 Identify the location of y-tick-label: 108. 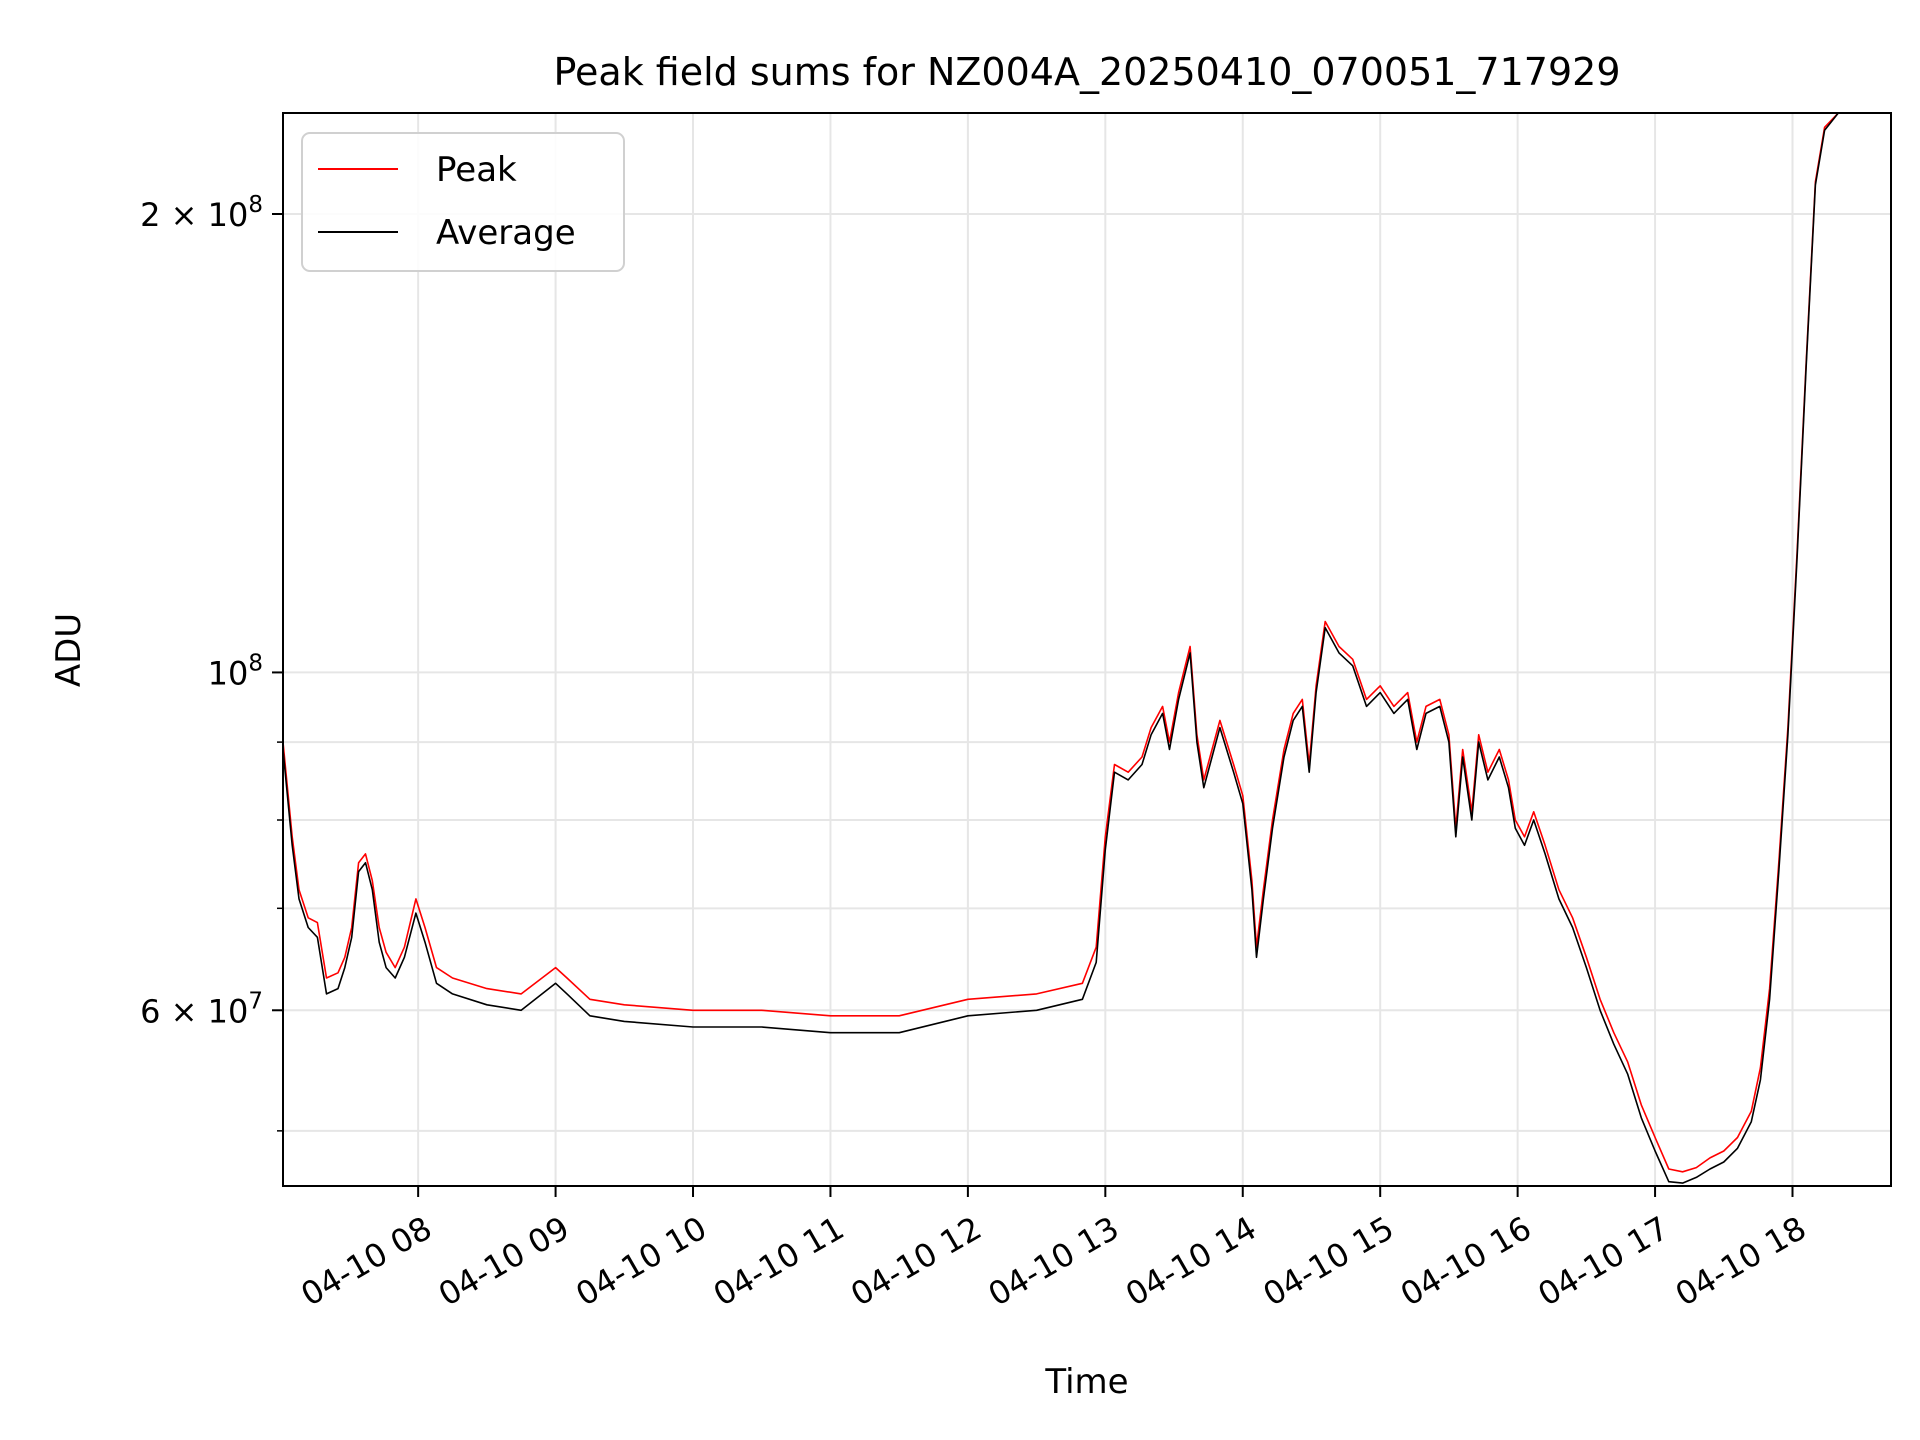
(235, 671).